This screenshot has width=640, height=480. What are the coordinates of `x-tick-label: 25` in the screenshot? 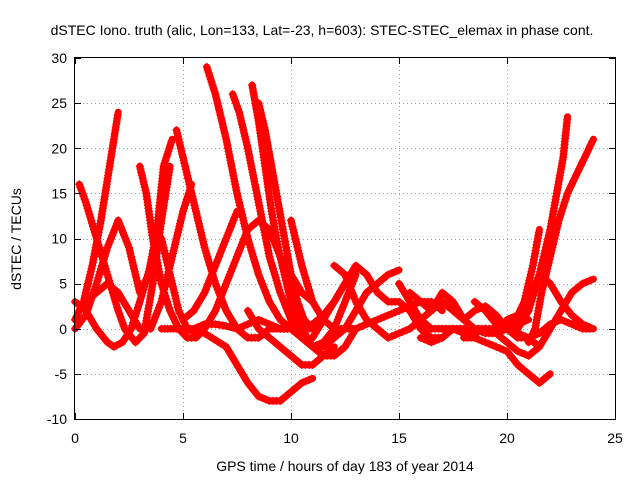 It's located at (615, 438).